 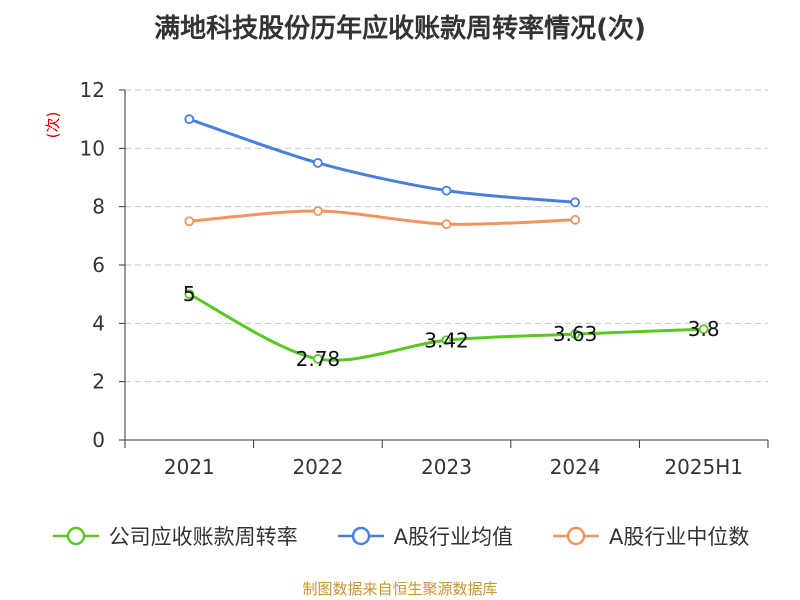 I want to click on legend: 公司应收账款周转率 A股行业均值 A股行业中位数, so click(x=400, y=536).